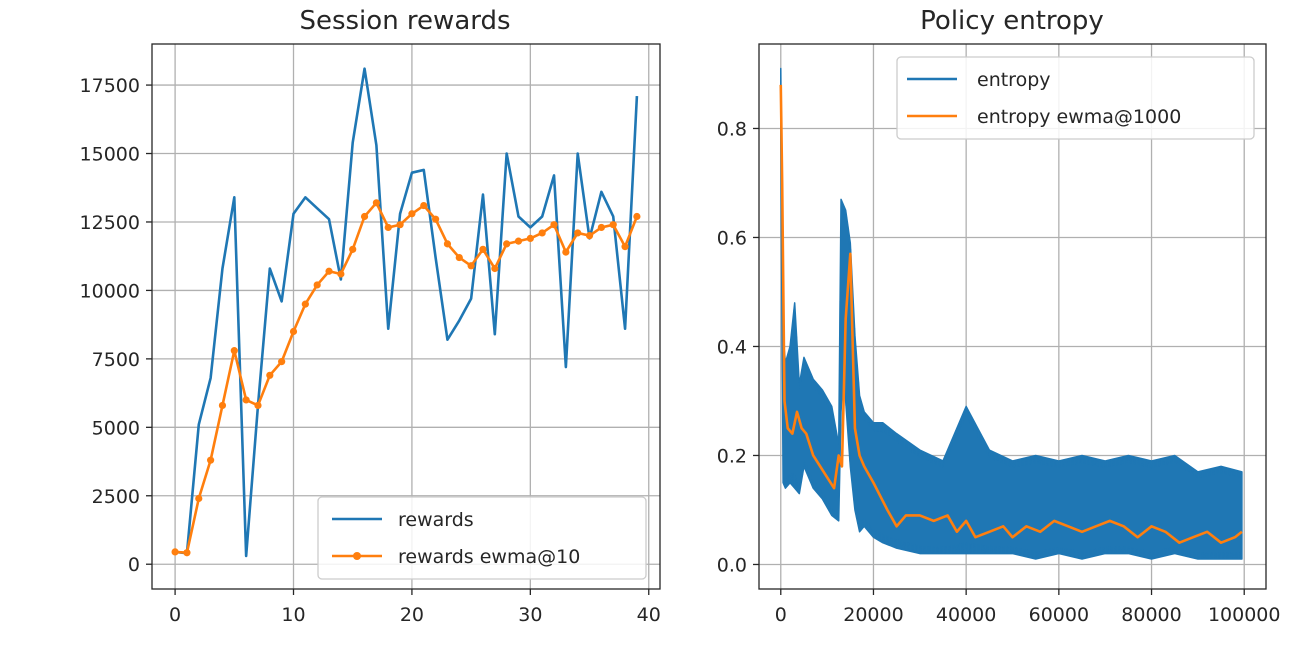 This screenshot has width=1316, height=652. Describe the element at coordinates (110, 223) in the screenshot. I see `y-tick-label: 12500` at that location.